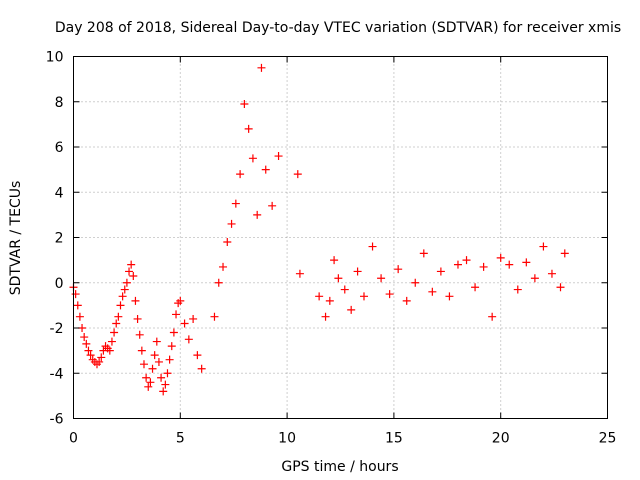  Describe the element at coordinates (287, 439) in the screenshot. I see `x-tick-label: 10` at that location.